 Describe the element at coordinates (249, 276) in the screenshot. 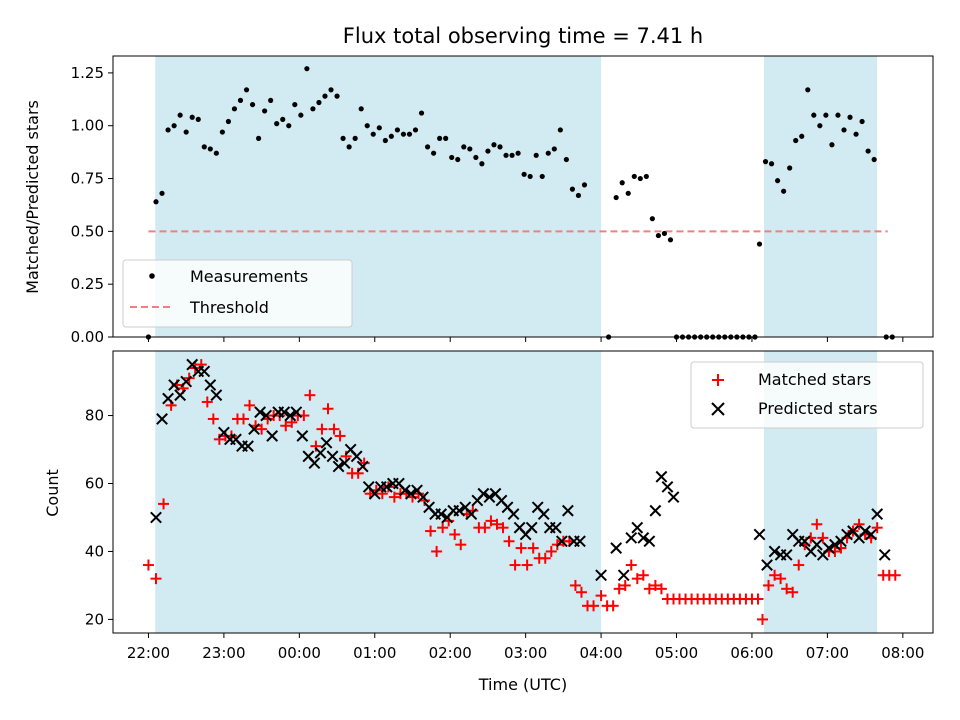

I see `legend-measurements-label: Measurements` at that location.